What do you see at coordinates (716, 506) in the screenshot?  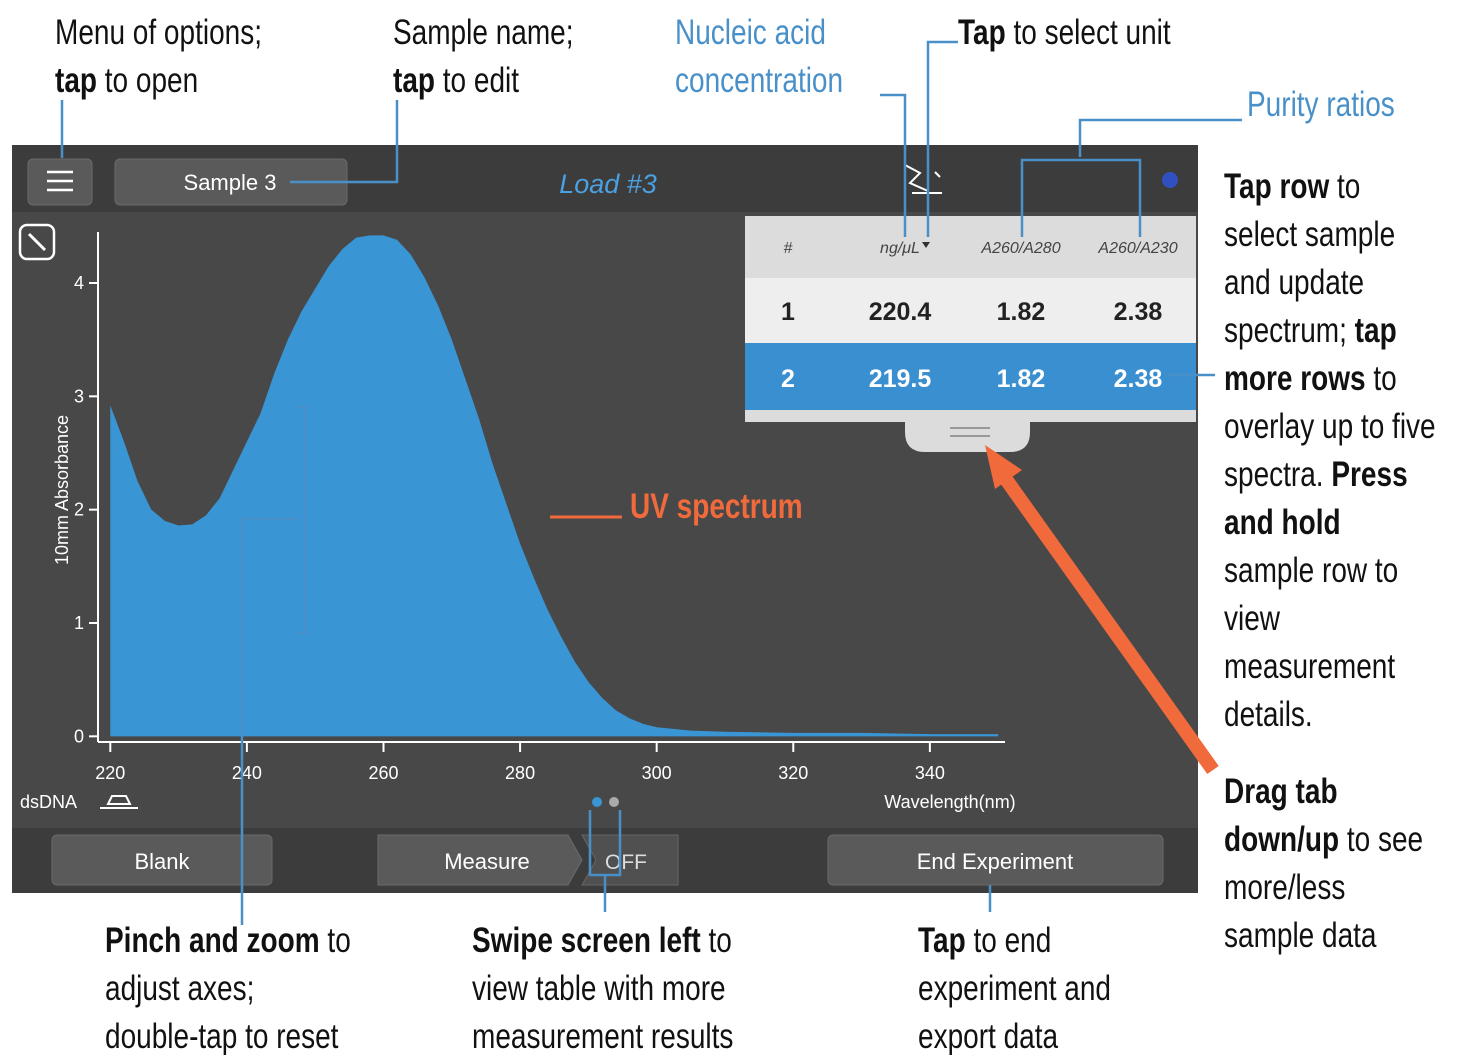 I see `annotation-line: UV spectrum` at bounding box center [716, 506].